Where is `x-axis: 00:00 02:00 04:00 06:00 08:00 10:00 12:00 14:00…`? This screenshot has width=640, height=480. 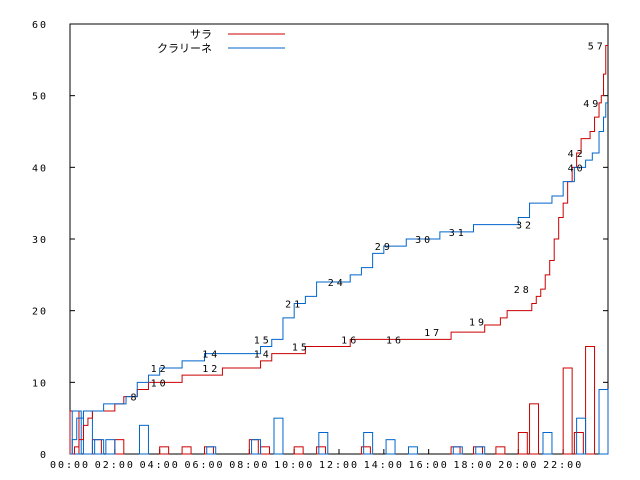
x-axis: 00:00 02:00 04:00 06:00 08:00 10:00 12:00 14:00… is located at coordinates (316, 460).